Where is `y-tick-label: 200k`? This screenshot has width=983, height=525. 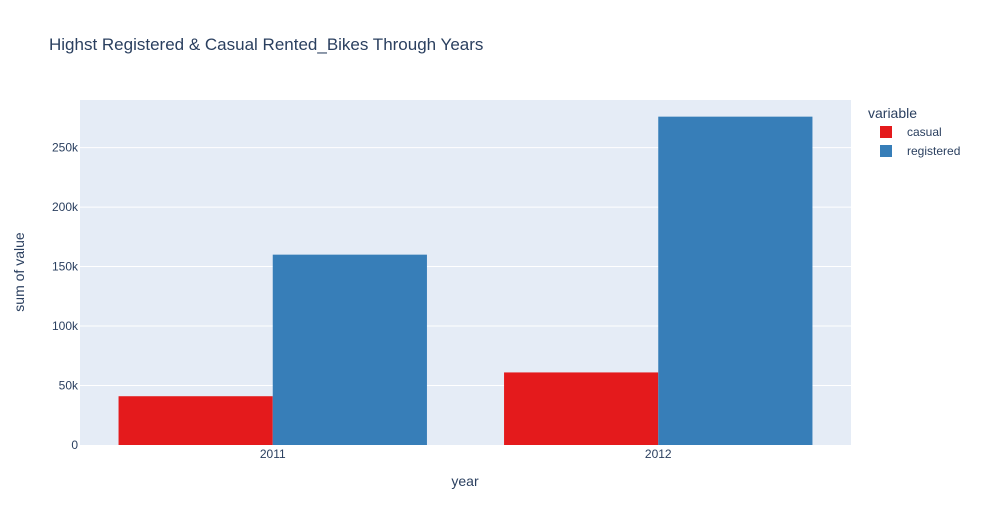
y-tick-label: 200k is located at coordinates (65, 207).